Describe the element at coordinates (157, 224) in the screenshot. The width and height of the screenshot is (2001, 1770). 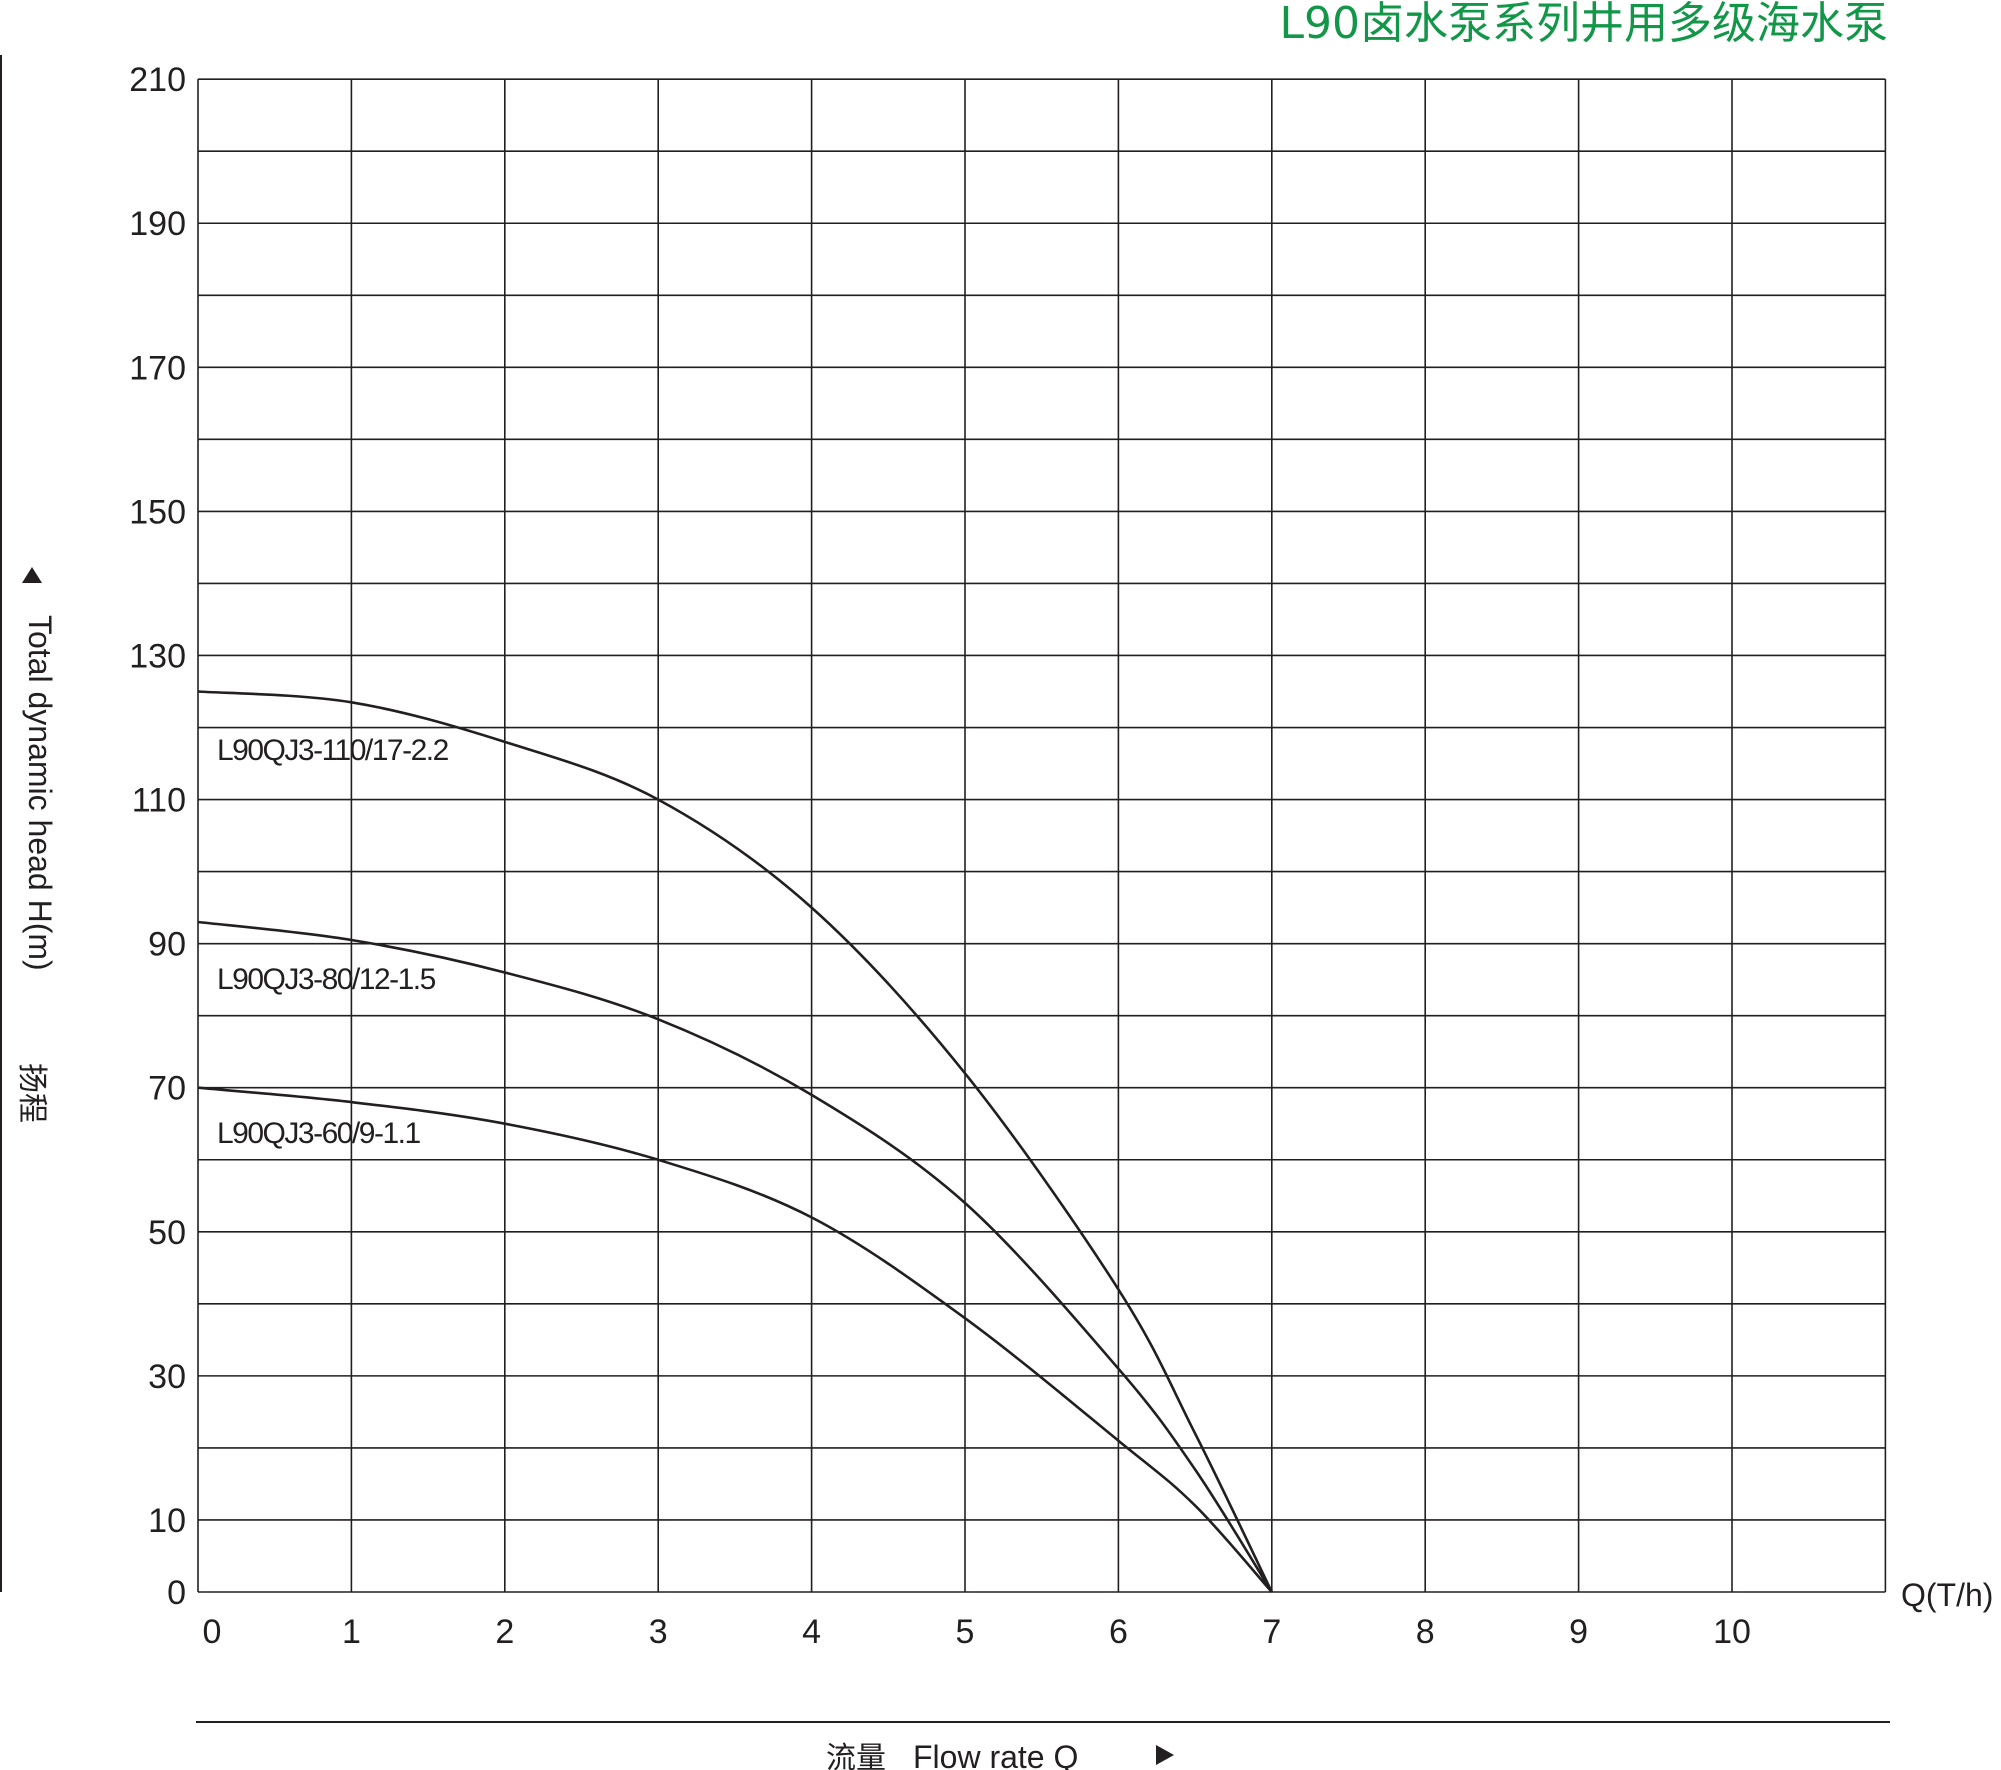
I see `y-tick-label: 190` at that location.